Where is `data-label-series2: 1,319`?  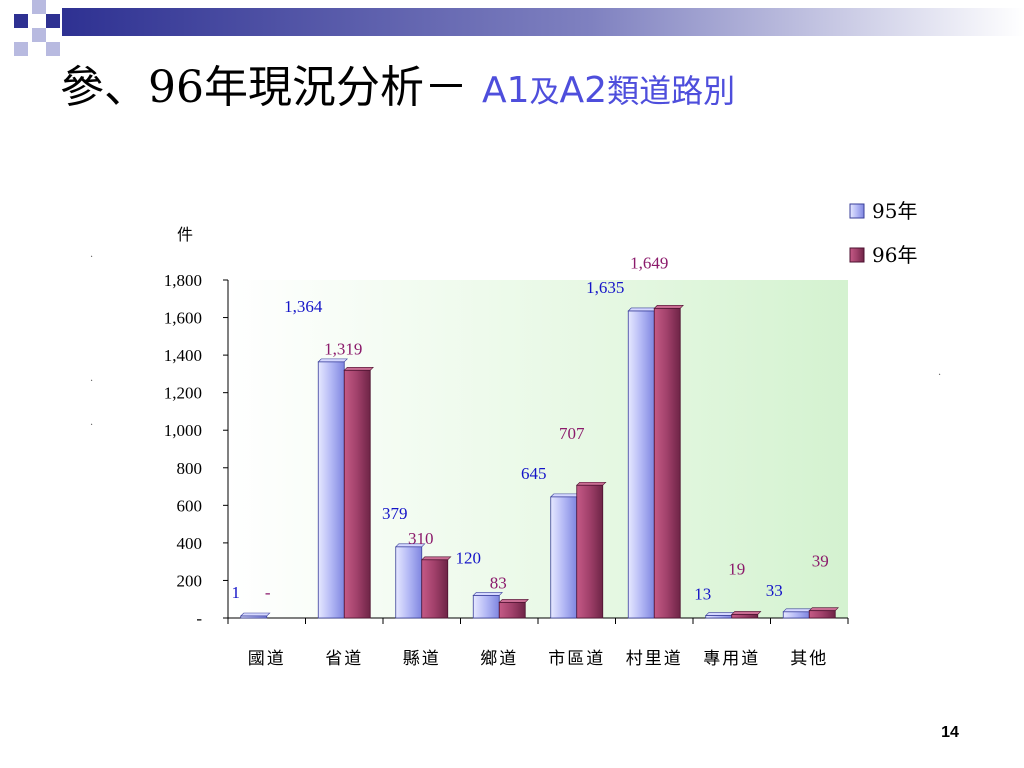
data-label-series2: 1,319 is located at coordinates (343, 348).